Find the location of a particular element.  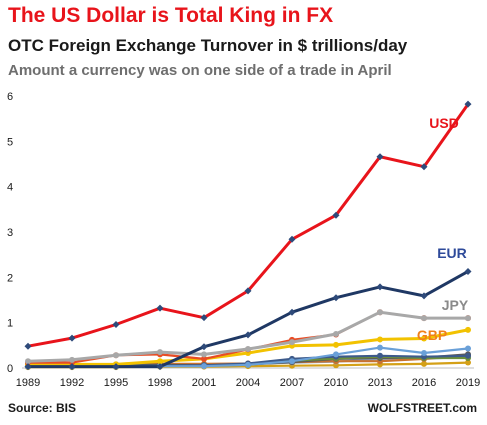

y-tick-label: 1 is located at coordinates (10, 324).